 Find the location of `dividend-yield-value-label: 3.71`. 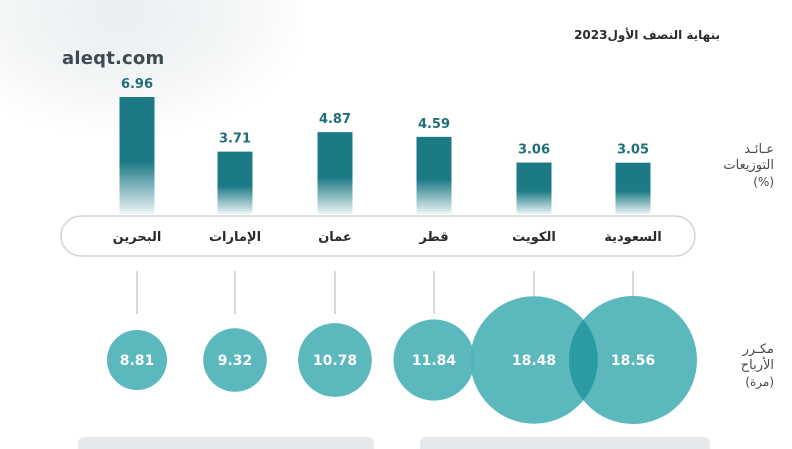

dividend-yield-value-label: 3.71 is located at coordinates (235, 139).